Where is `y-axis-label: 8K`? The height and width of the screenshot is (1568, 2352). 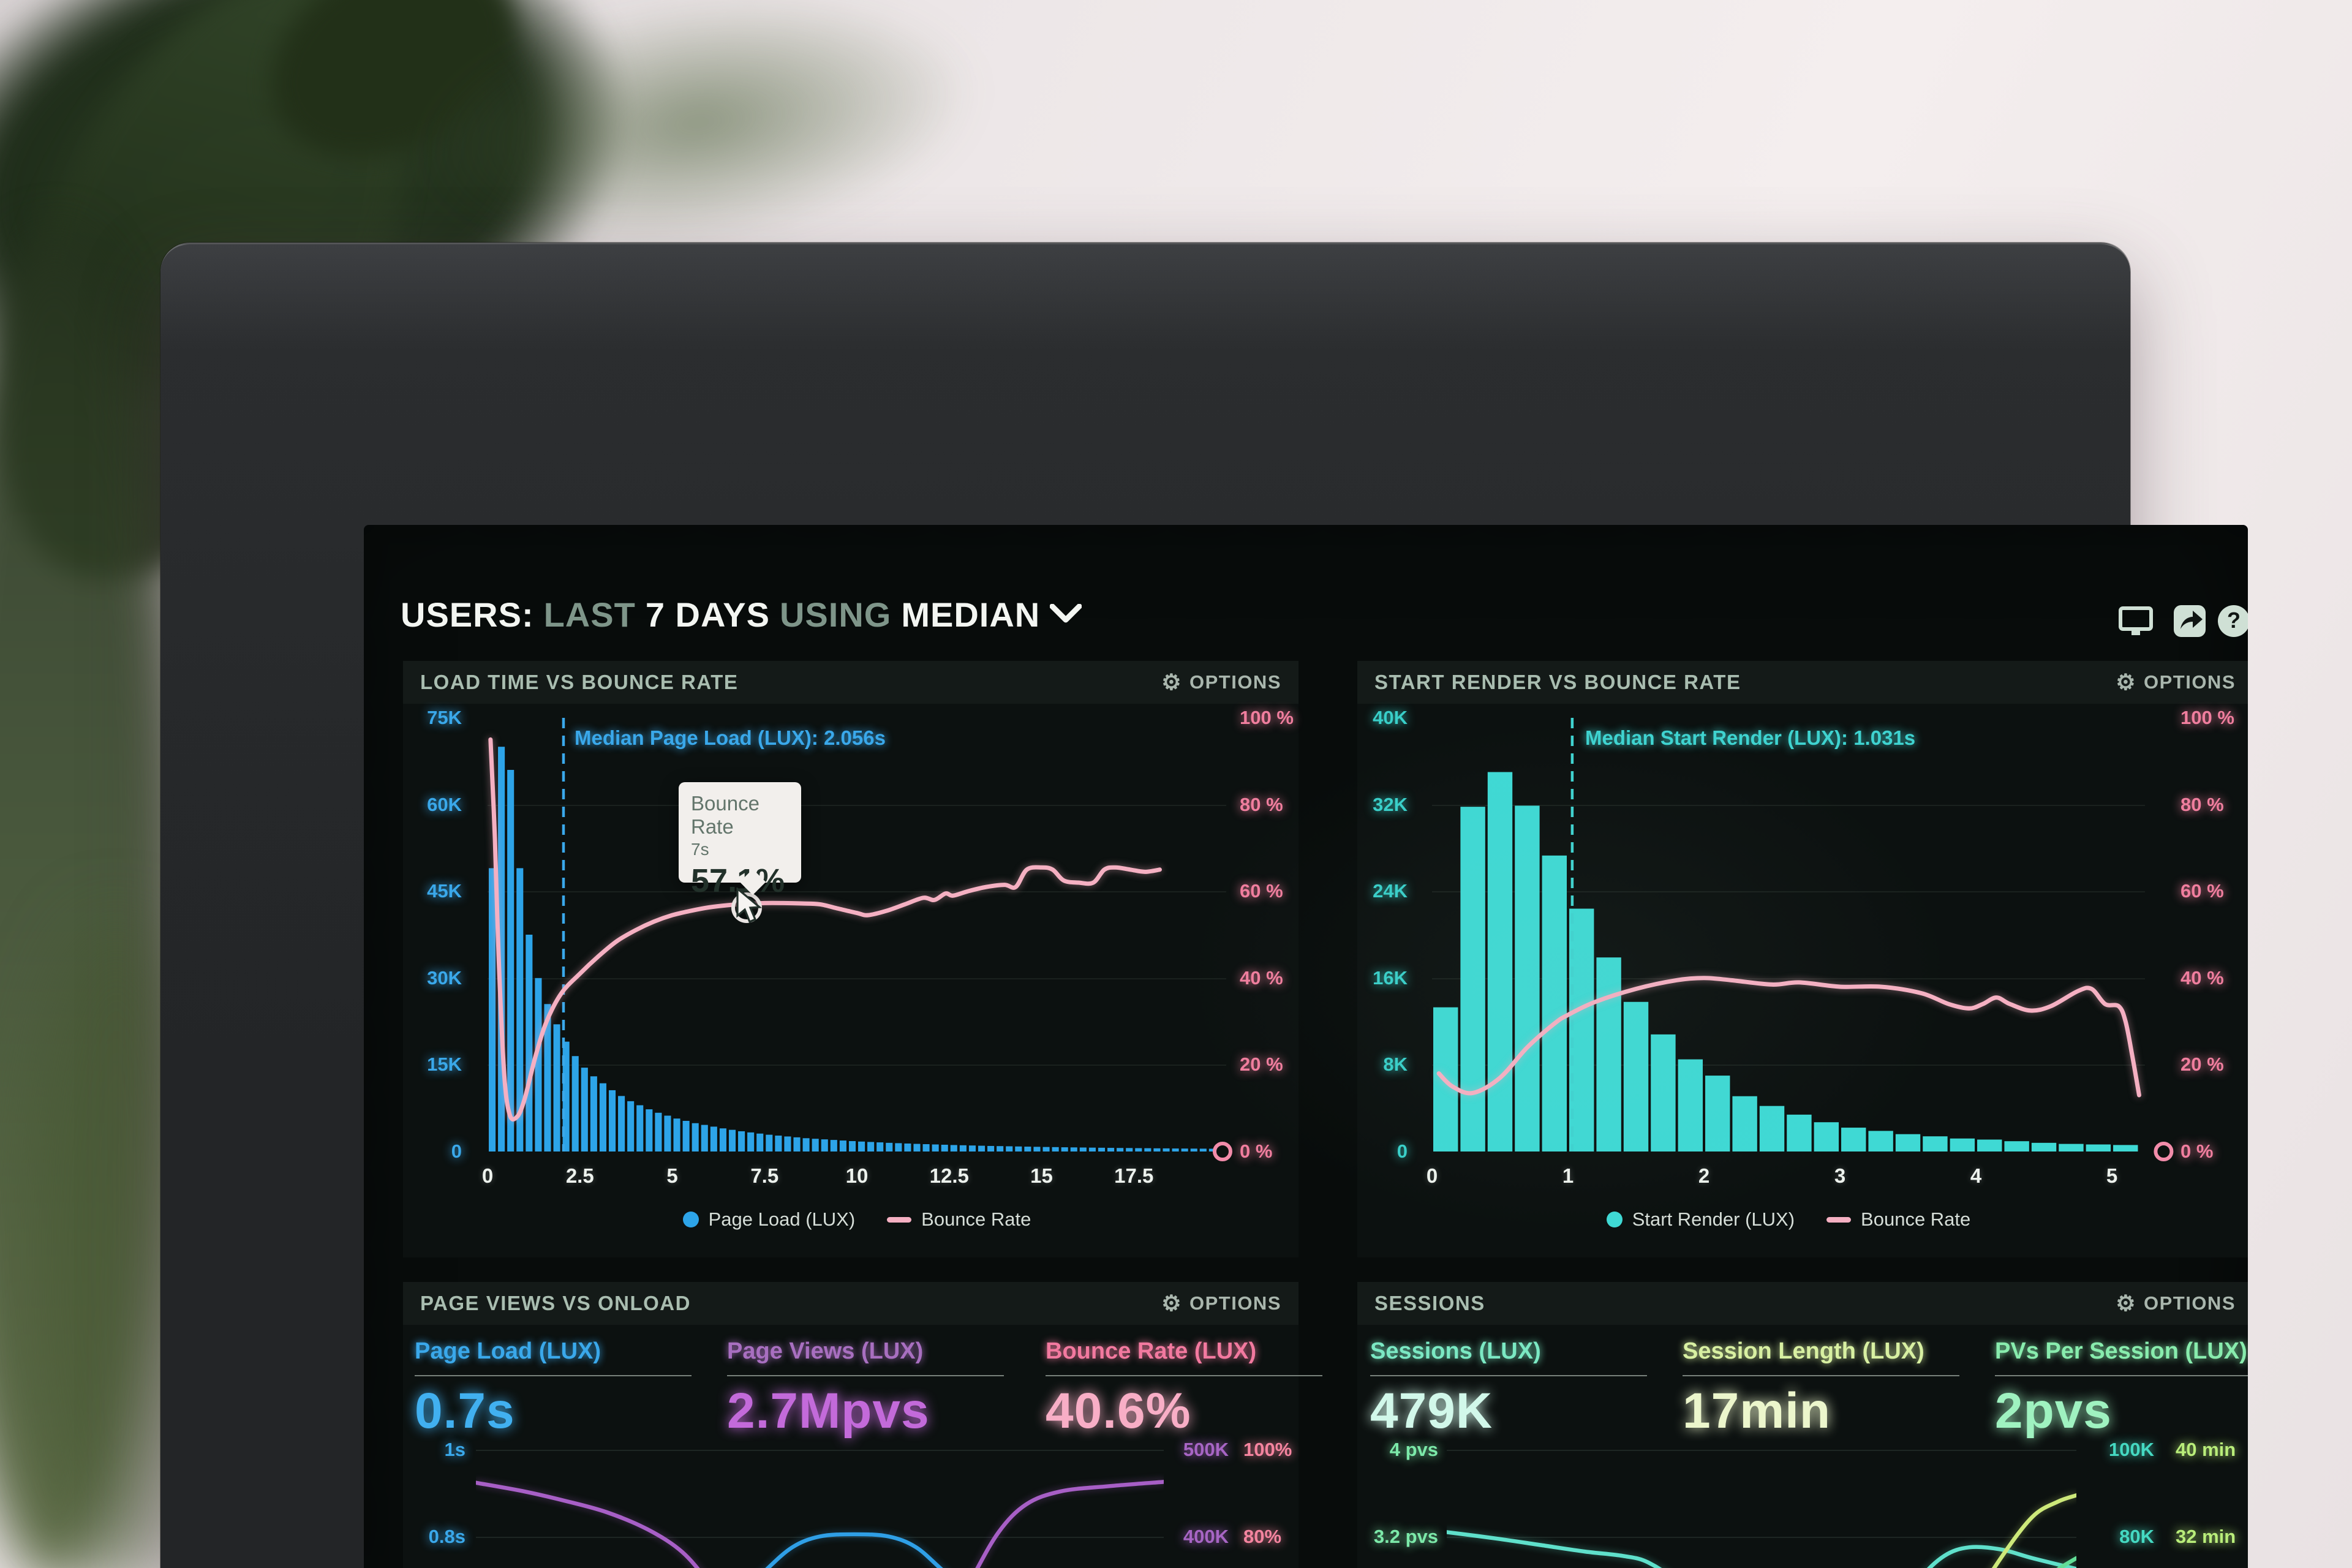 y-axis-label: 8K is located at coordinates (1395, 1065).